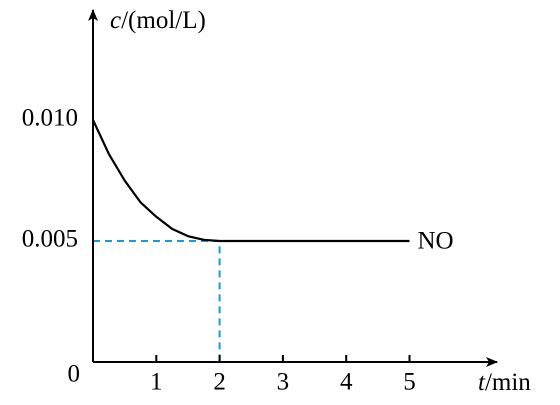 Image resolution: width=560 pixels, height=405 pixels. What do you see at coordinates (219, 382) in the screenshot?
I see `x-tick-label: 2` at bounding box center [219, 382].